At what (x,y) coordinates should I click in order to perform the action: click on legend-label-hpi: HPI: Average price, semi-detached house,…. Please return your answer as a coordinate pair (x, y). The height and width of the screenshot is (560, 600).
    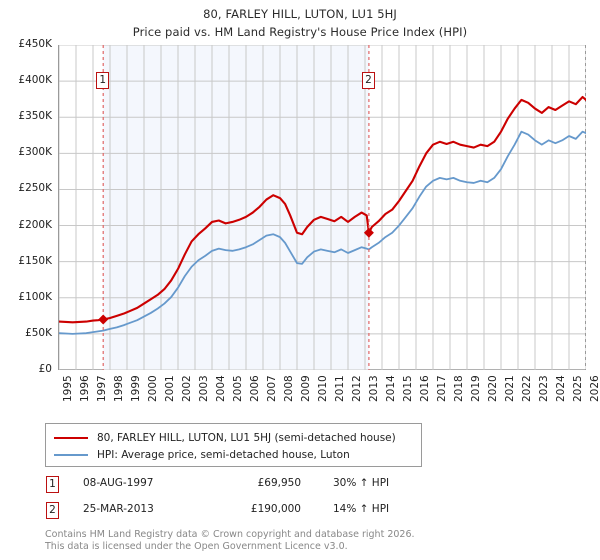
    Looking at the image, I should click on (223, 454).